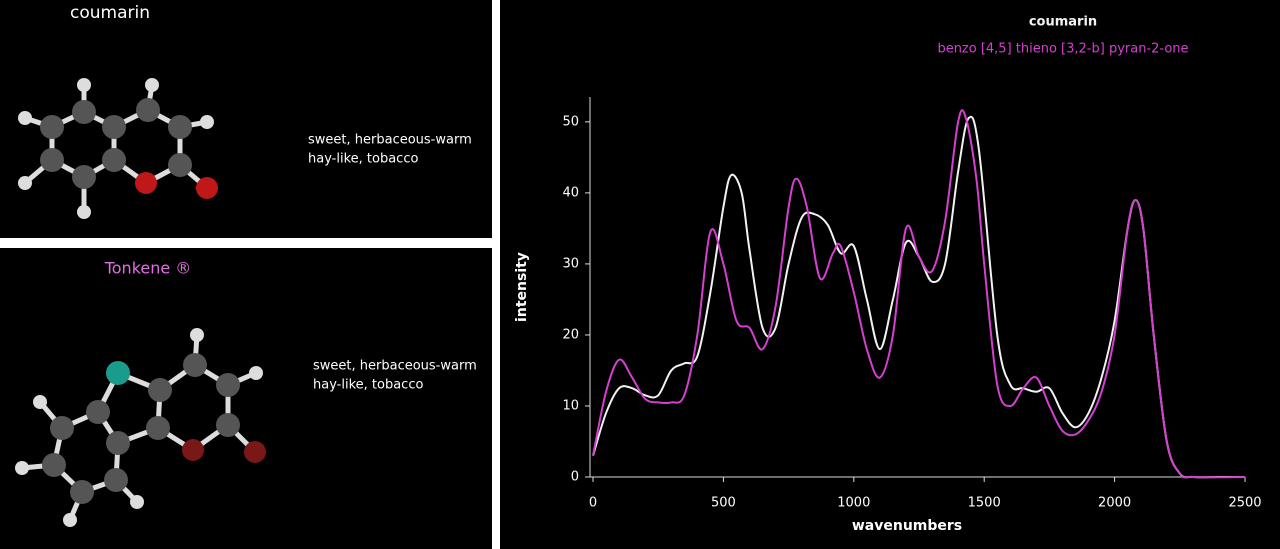  I want to click on x-tick-label: 2500, so click(1244, 503).